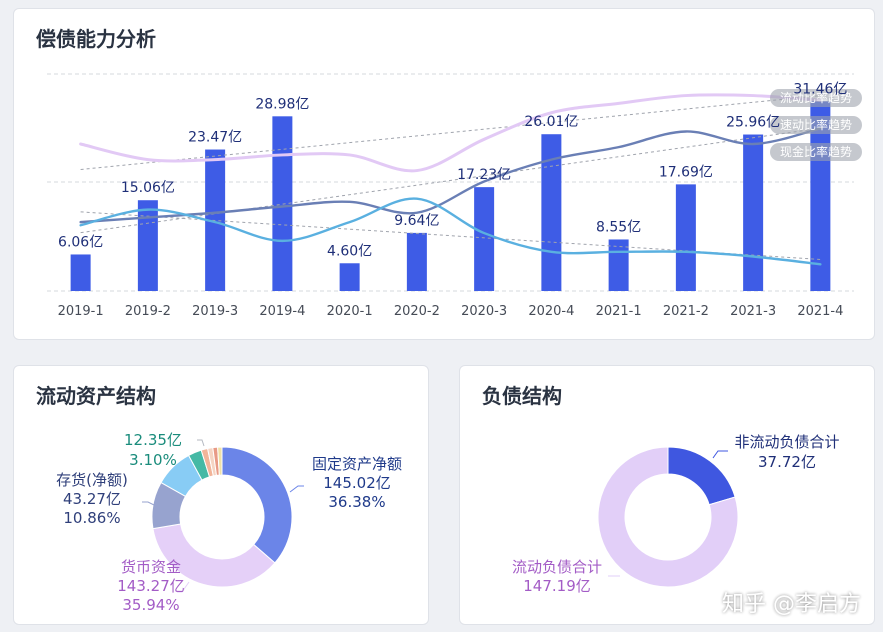 Image resolution: width=883 pixels, height=632 pixels. What do you see at coordinates (484, 175) in the screenshot?
I see `bar-value-label: 17.23亿` at bounding box center [484, 175].